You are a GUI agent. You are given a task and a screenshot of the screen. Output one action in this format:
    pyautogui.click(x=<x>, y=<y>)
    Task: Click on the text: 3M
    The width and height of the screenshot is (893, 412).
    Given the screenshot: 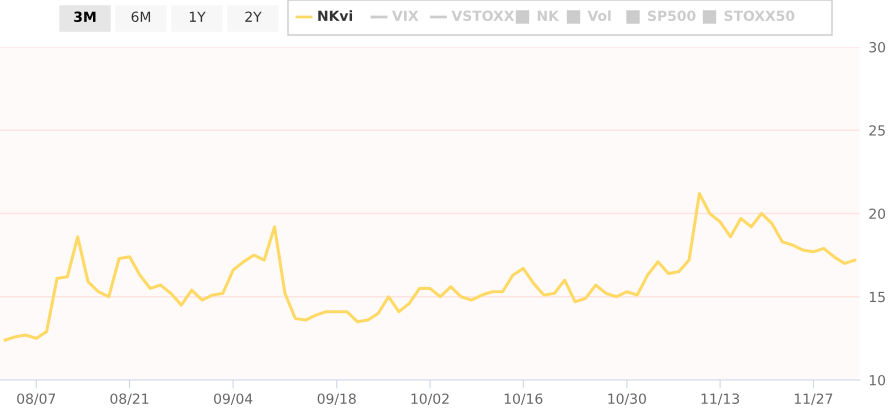 What is the action you would take?
    pyautogui.click(x=85, y=17)
    